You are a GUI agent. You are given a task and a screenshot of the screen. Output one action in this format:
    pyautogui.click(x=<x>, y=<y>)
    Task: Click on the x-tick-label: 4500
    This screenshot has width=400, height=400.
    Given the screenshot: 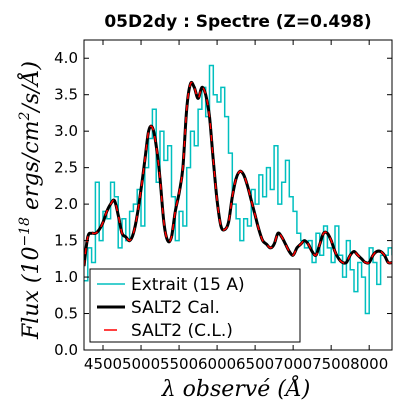 What is the action you would take?
    pyautogui.click(x=103, y=364)
    